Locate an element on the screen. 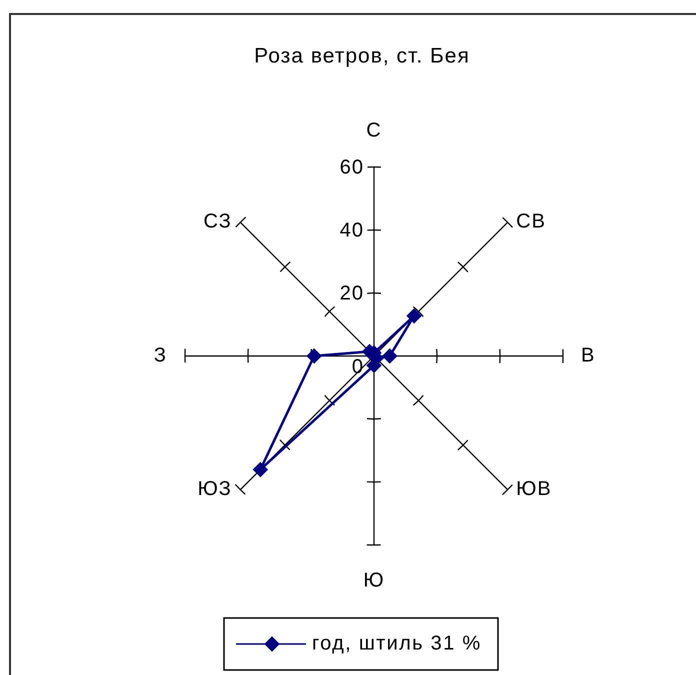  spoke-label: ЮВ is located at coordinates (534, 489).